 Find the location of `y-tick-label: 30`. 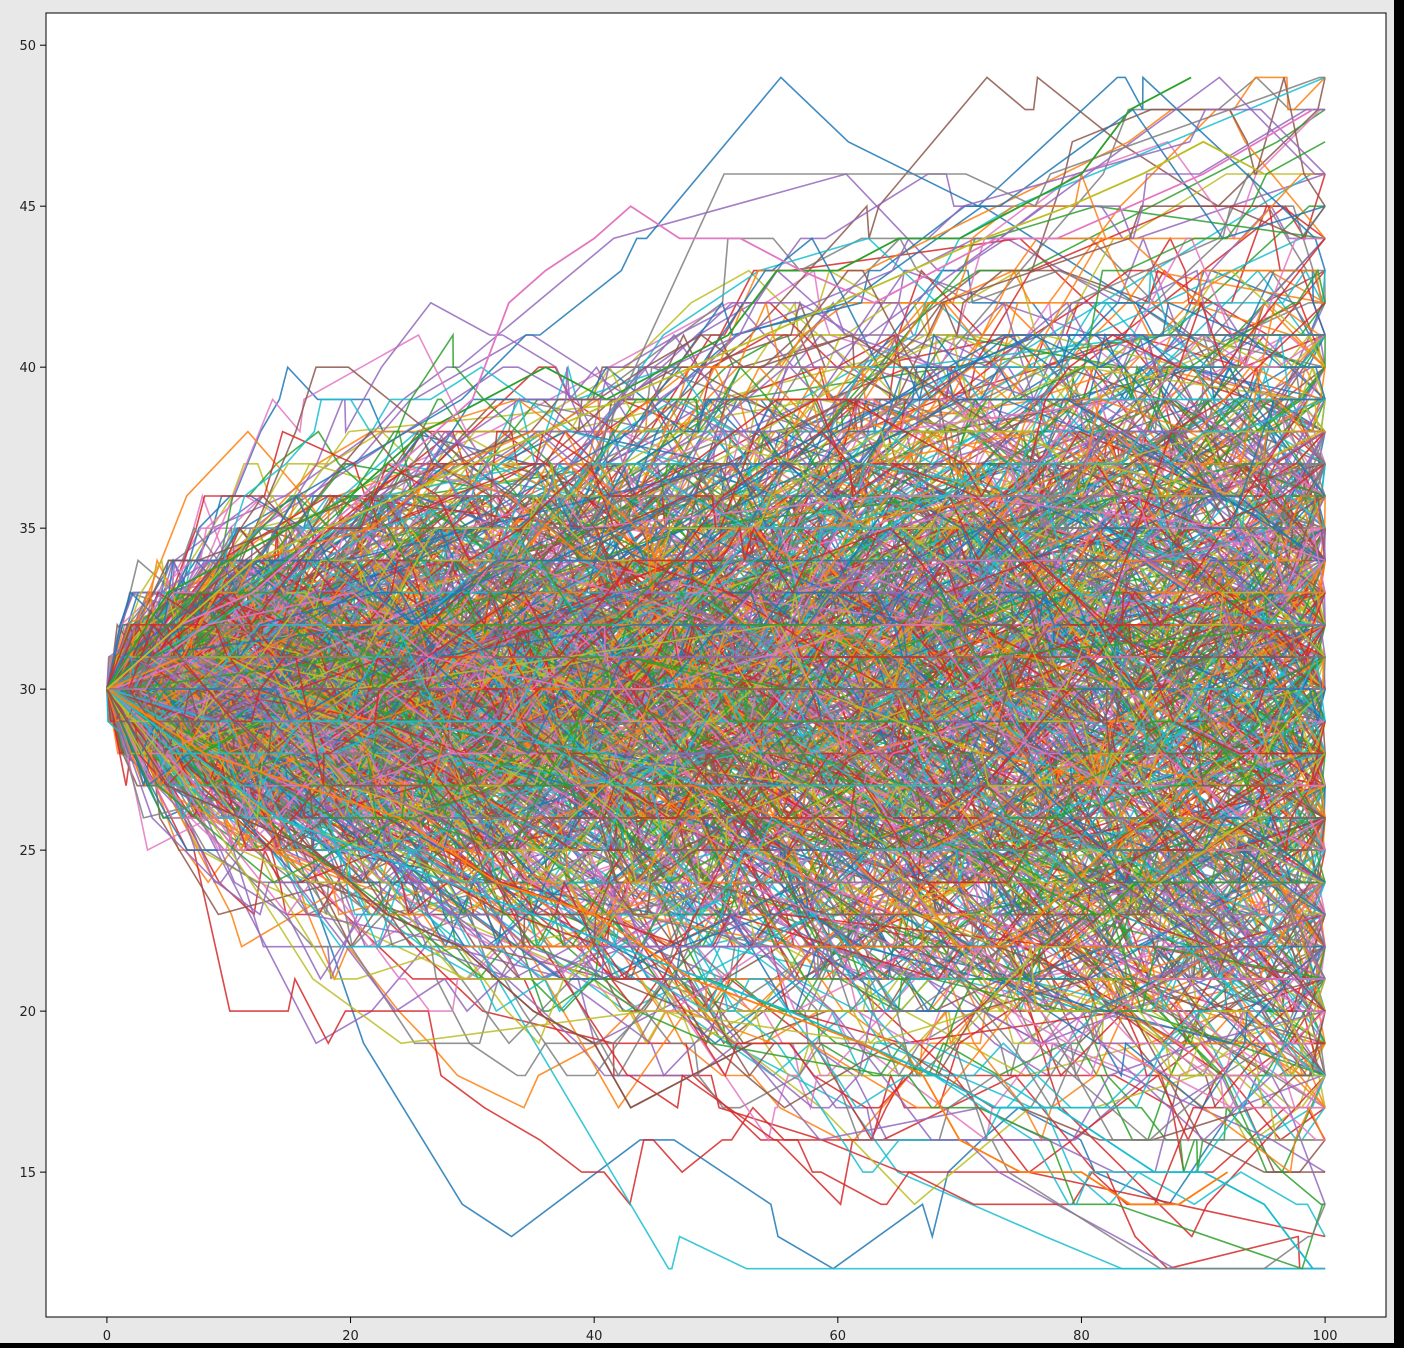

y-tick-label: 30 is located at coordinates (27, 690).